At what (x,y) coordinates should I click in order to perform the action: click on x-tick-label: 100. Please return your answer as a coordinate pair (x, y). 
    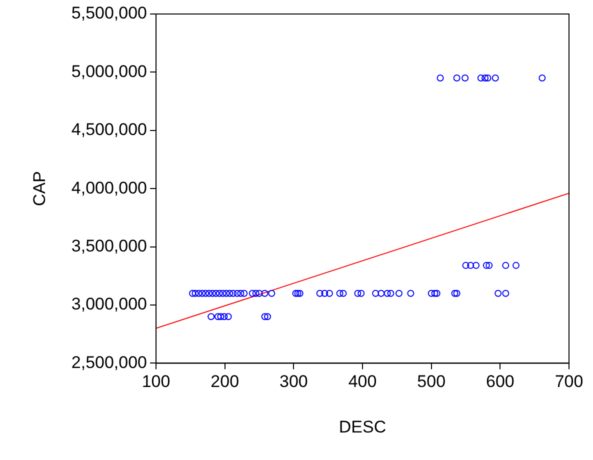
    Looking at the image, I should click on (156, 382).